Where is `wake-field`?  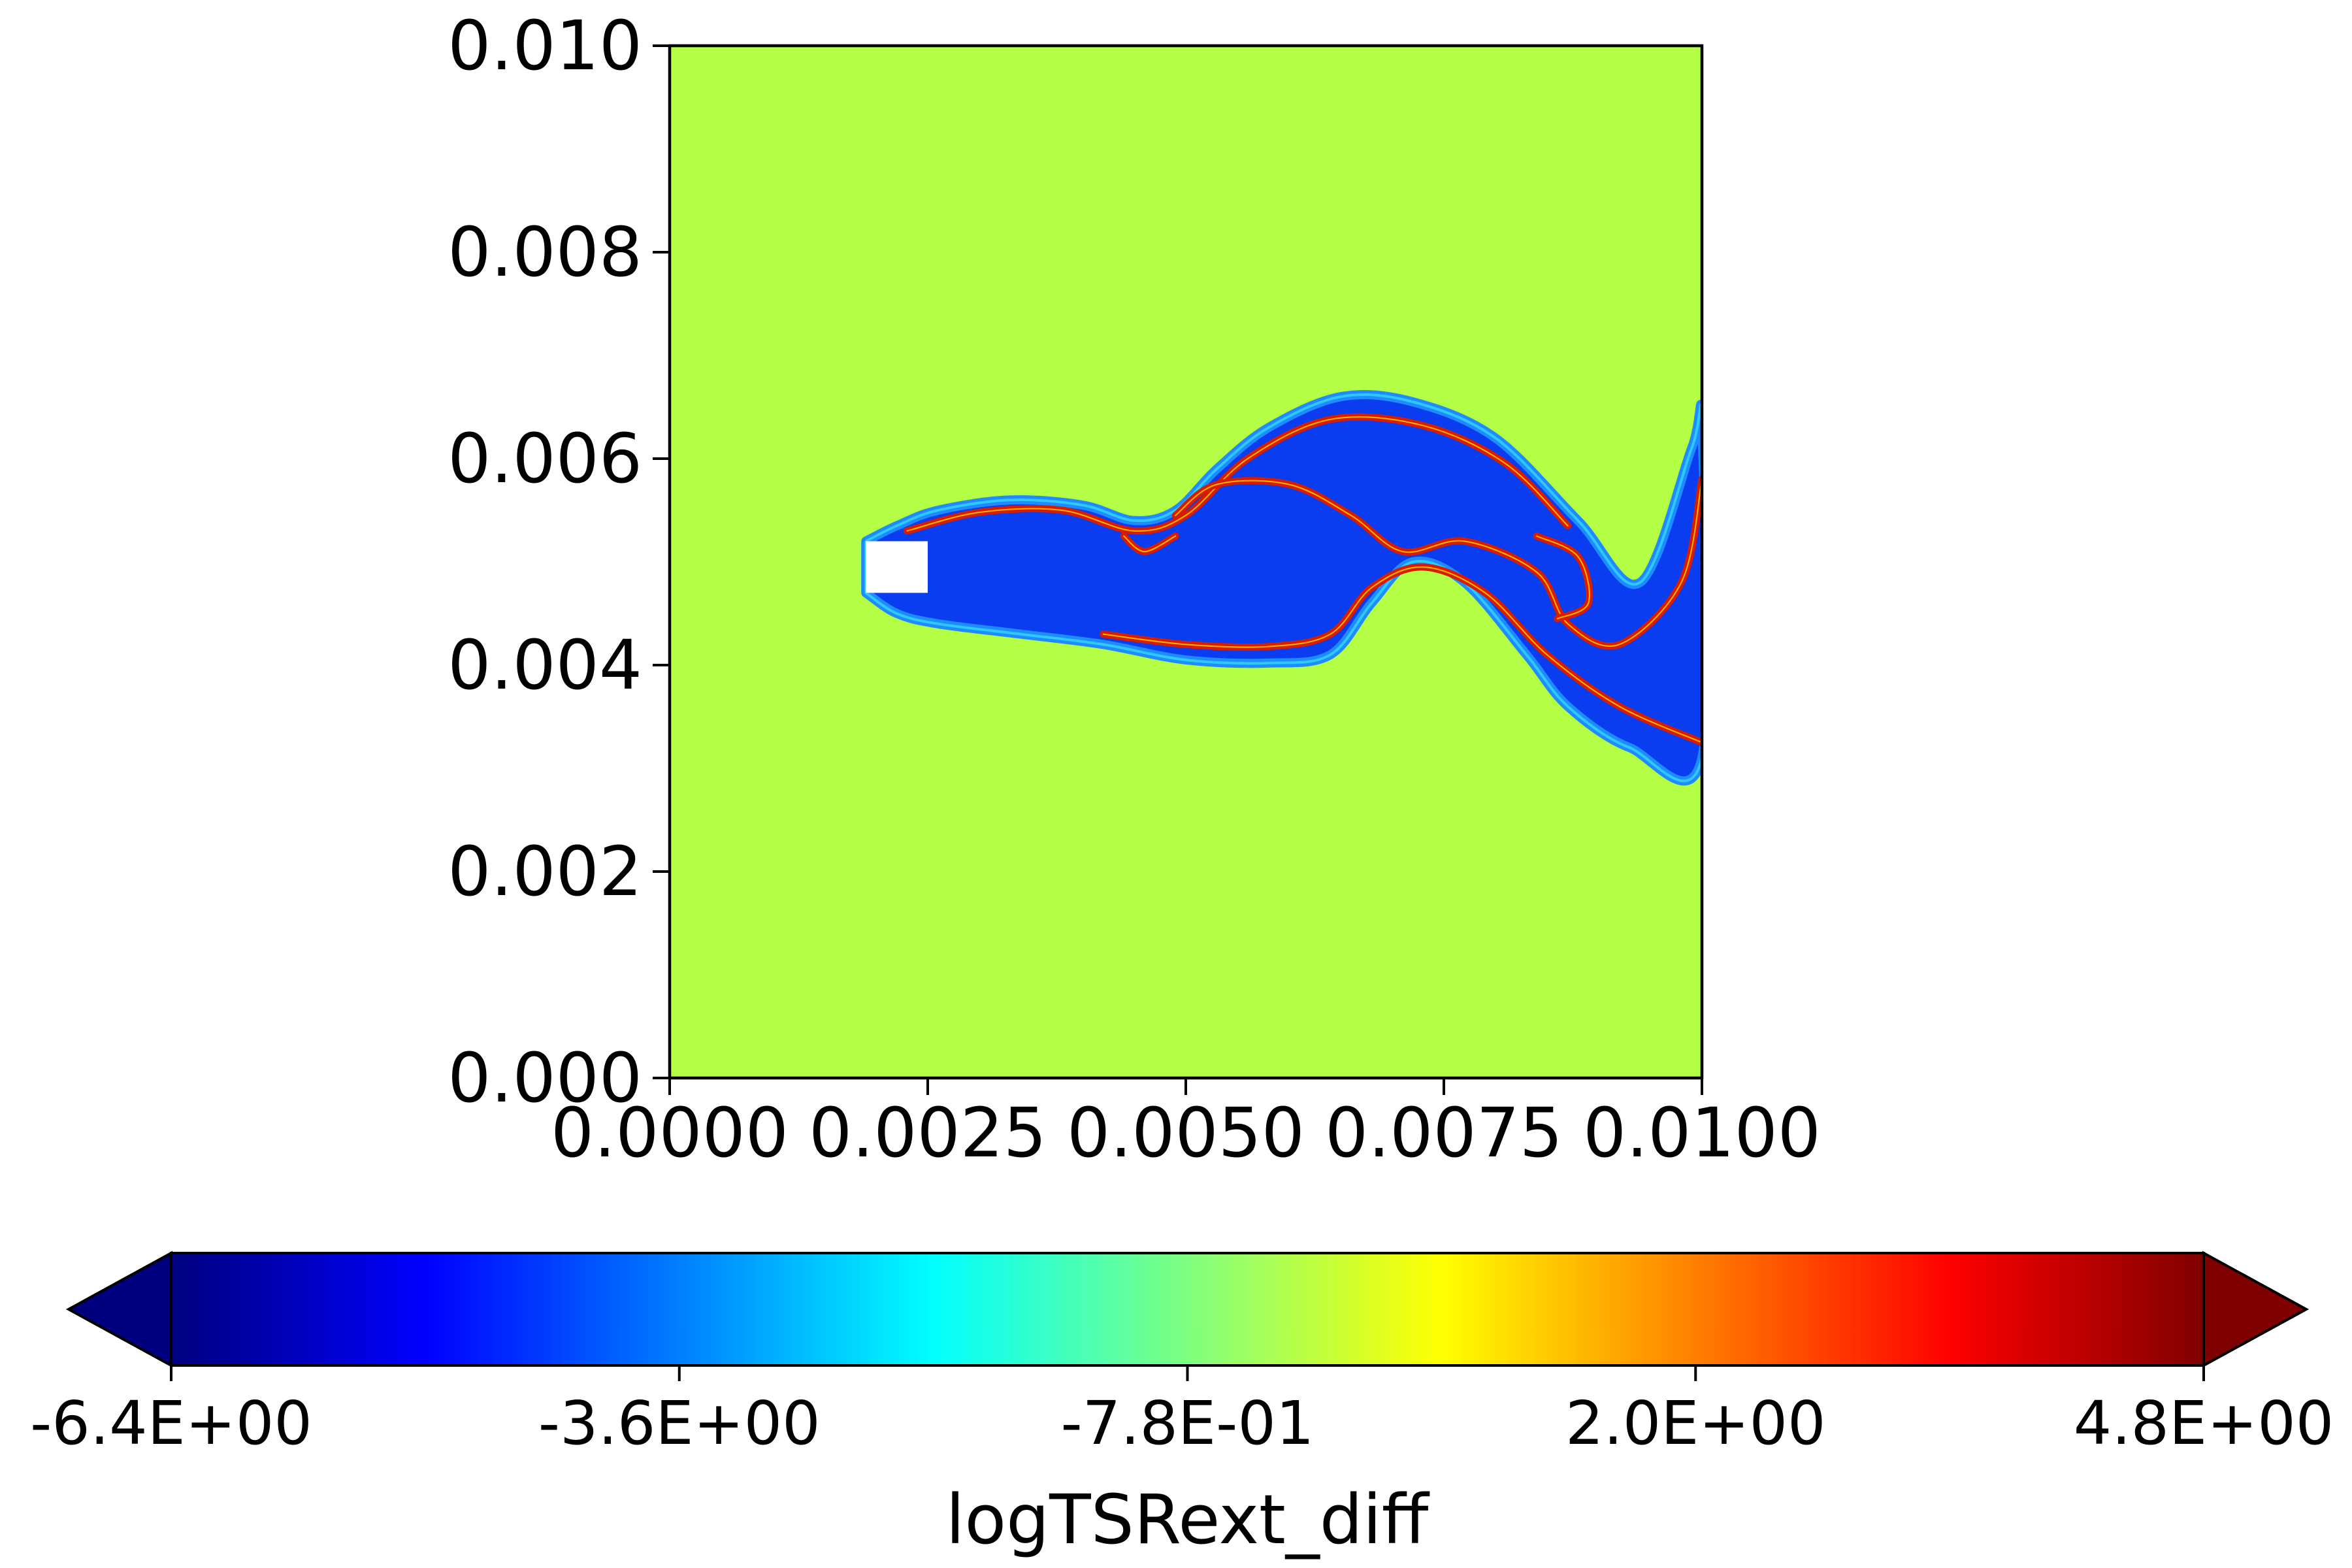
wake-field is located at coordinates (1281, 588).